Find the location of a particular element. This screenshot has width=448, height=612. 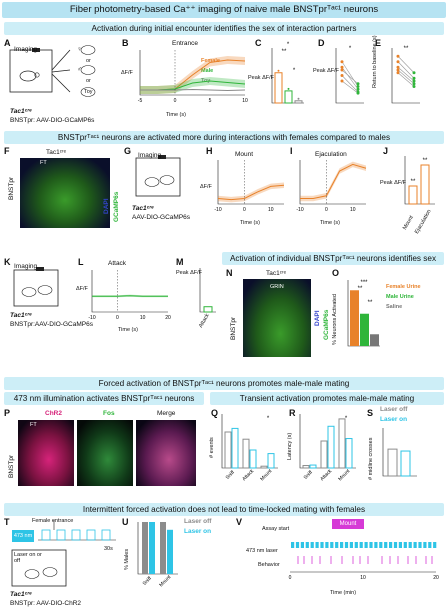

chart-h-title: Mount is located at coordinates (244, 154).